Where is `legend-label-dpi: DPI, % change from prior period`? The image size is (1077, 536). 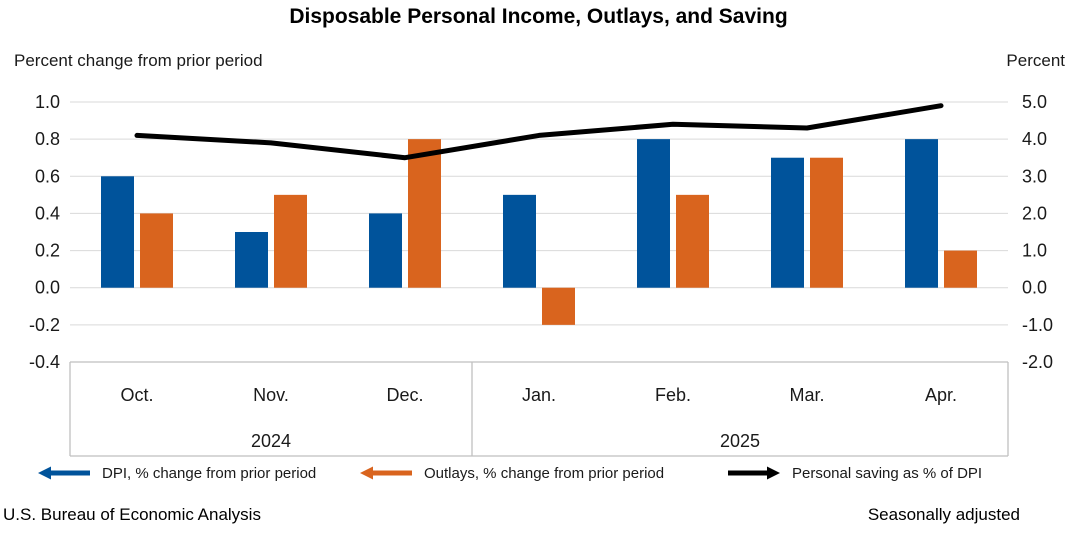 legend-label-dpi: DPI, % change from prior period is located at coordinates (209, 473).